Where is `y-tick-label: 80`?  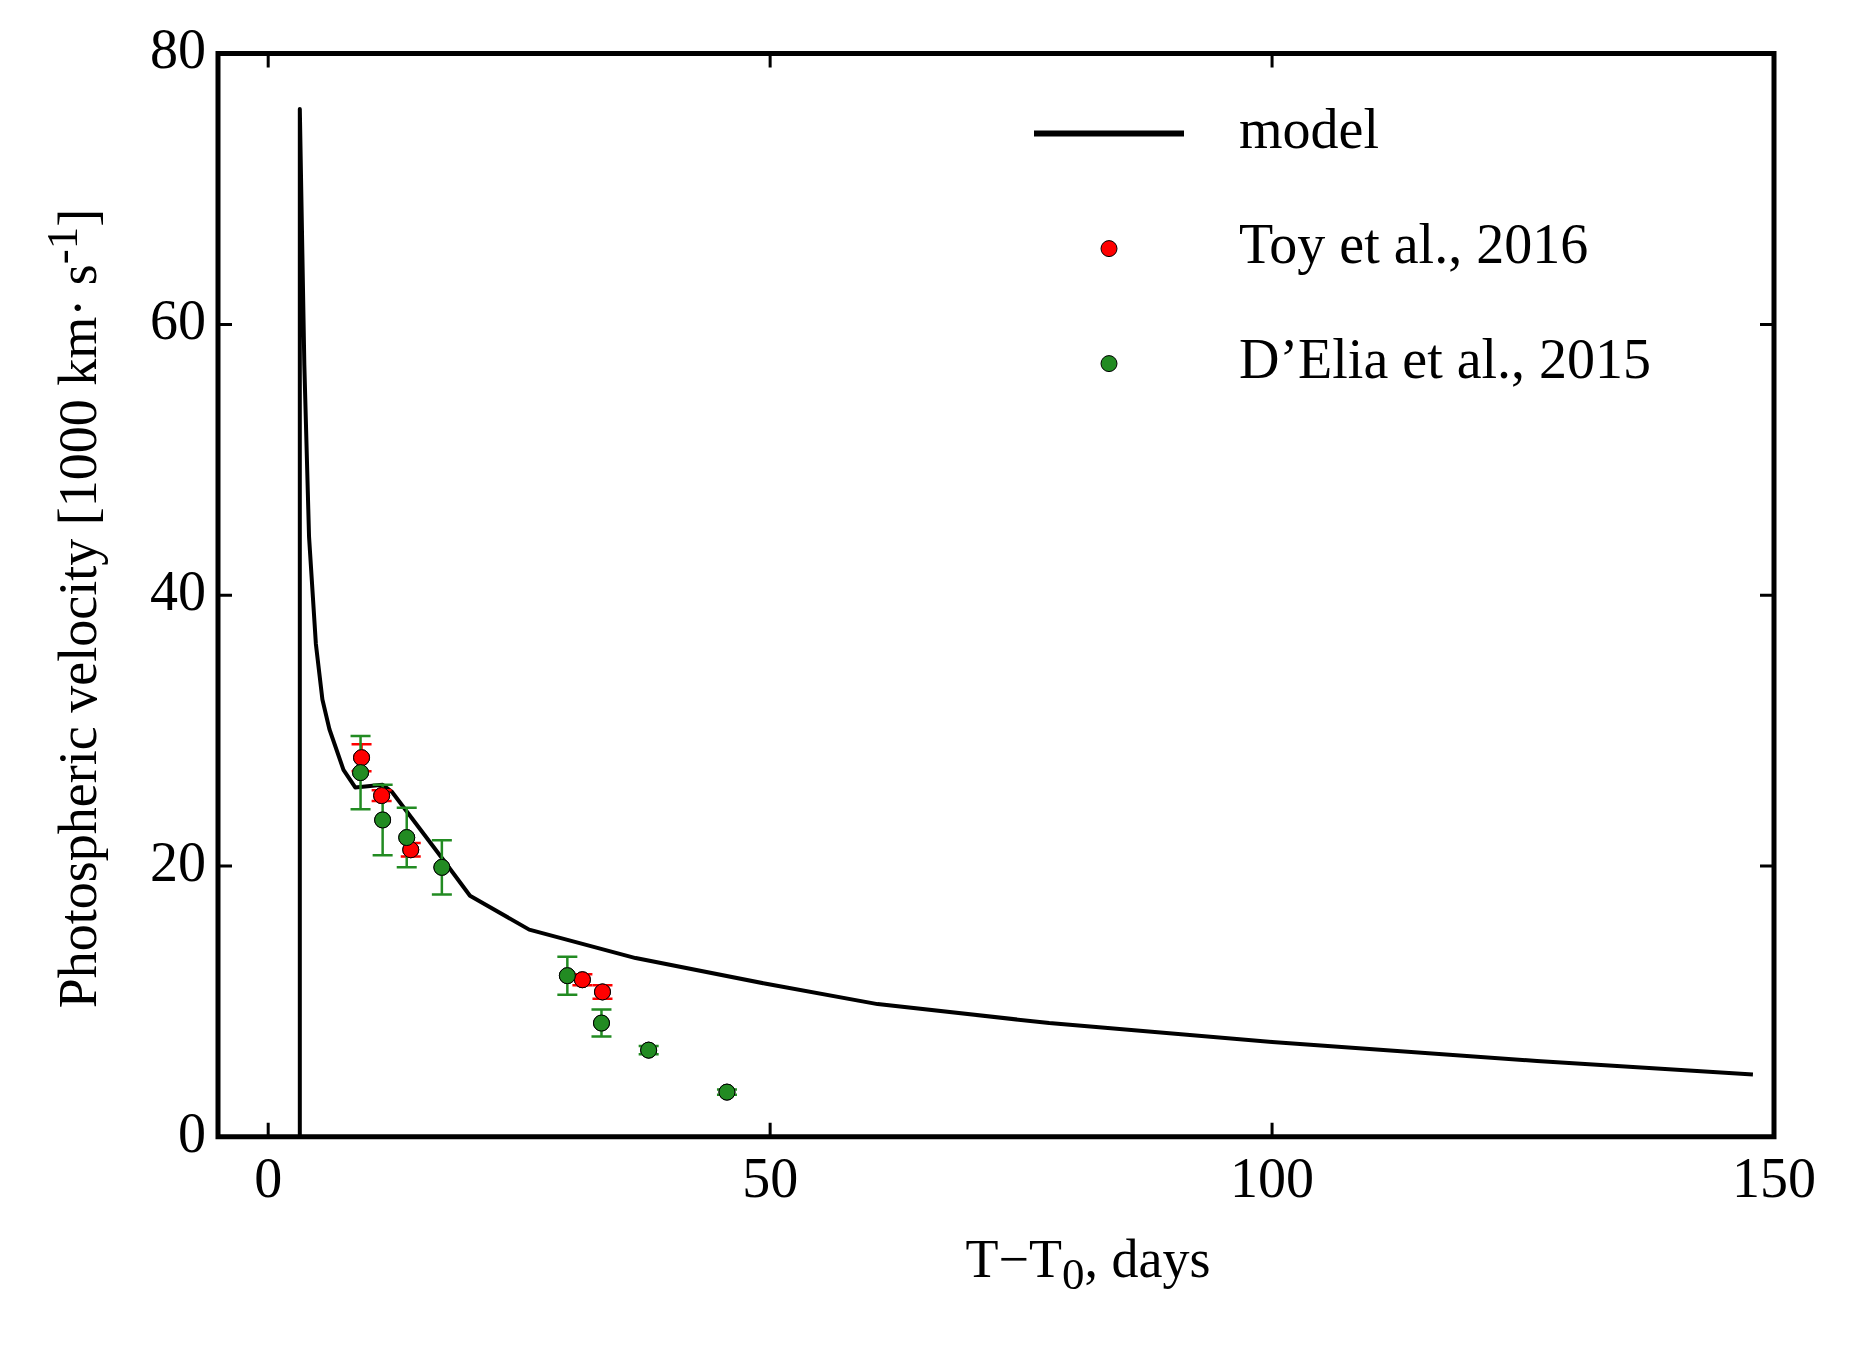
y-tick-label: 80 is located at coordinates (178, 49).